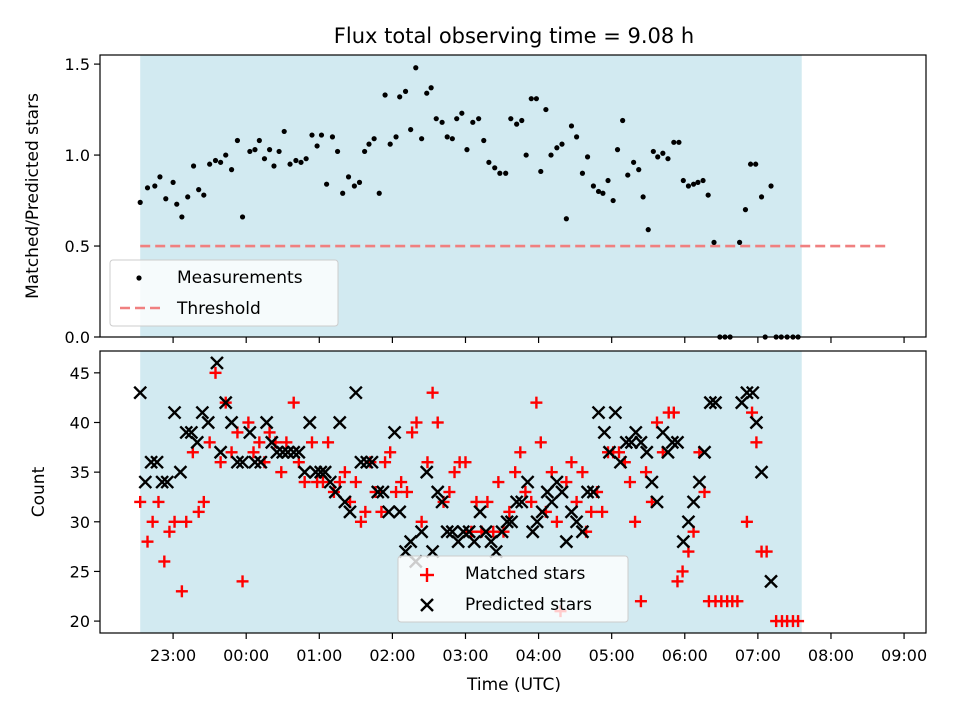 The image size is (960, 724). What do you see at coordinates (77, 64) in the screenshot?
I see `y-tick-label: 1.5` at bounding box center [77, 64].